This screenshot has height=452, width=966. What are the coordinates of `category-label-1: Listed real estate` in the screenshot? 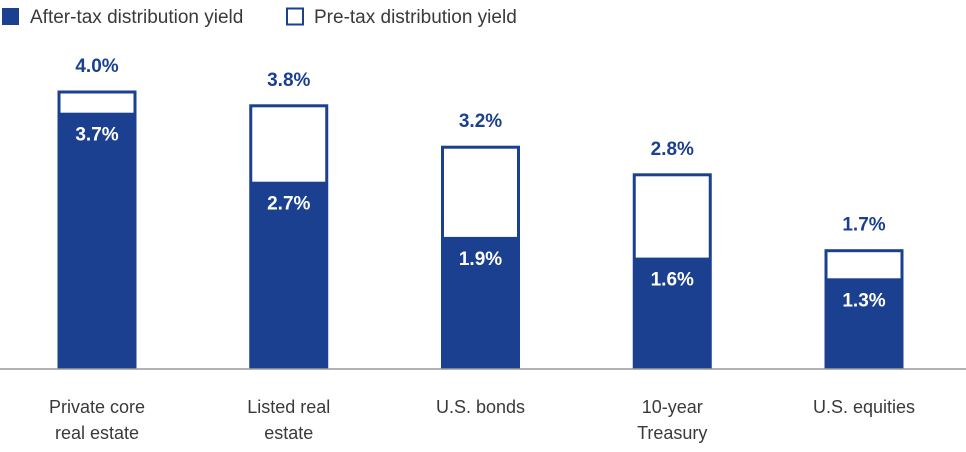 It's located at (288, 420).